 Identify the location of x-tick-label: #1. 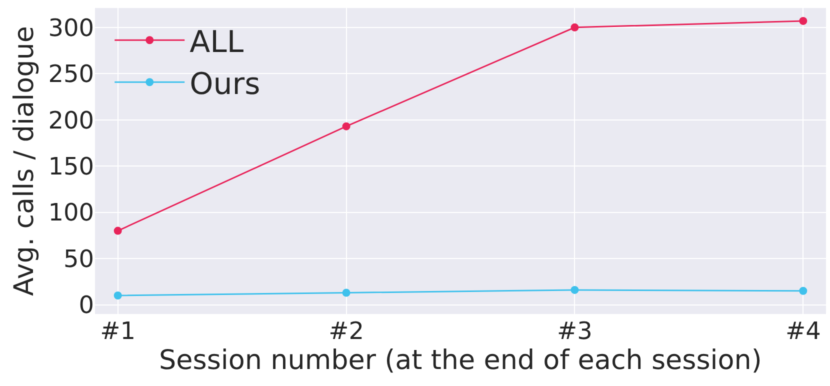
(118, 331).